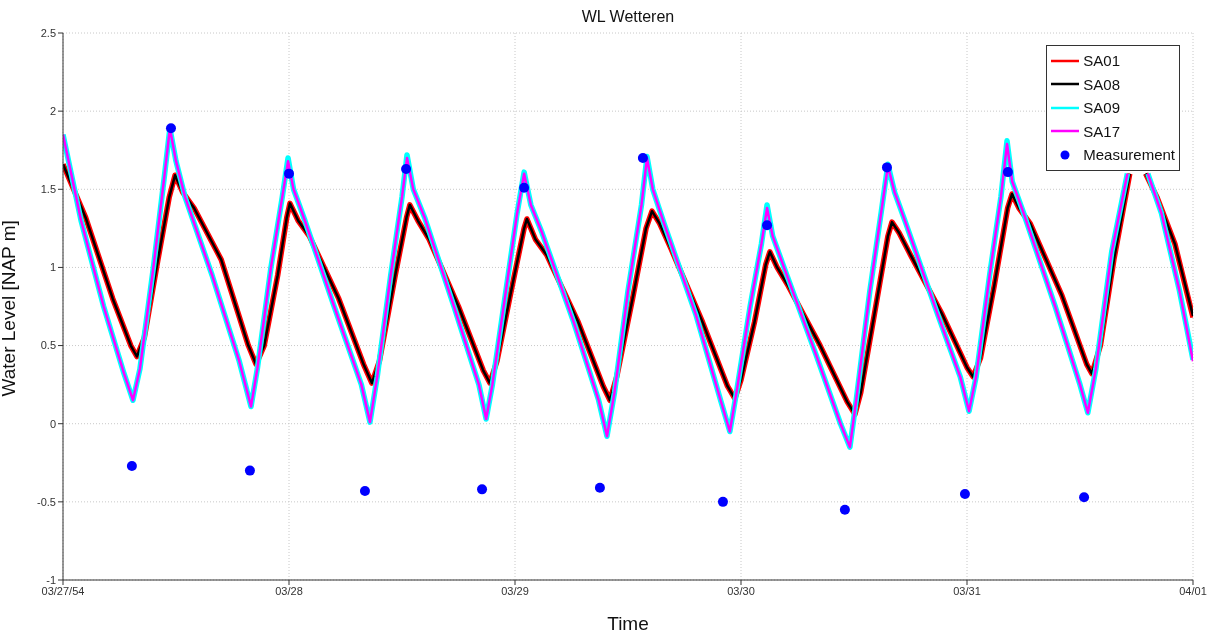  I want to click on y-tick-label: -0.5, so click(46, 501).